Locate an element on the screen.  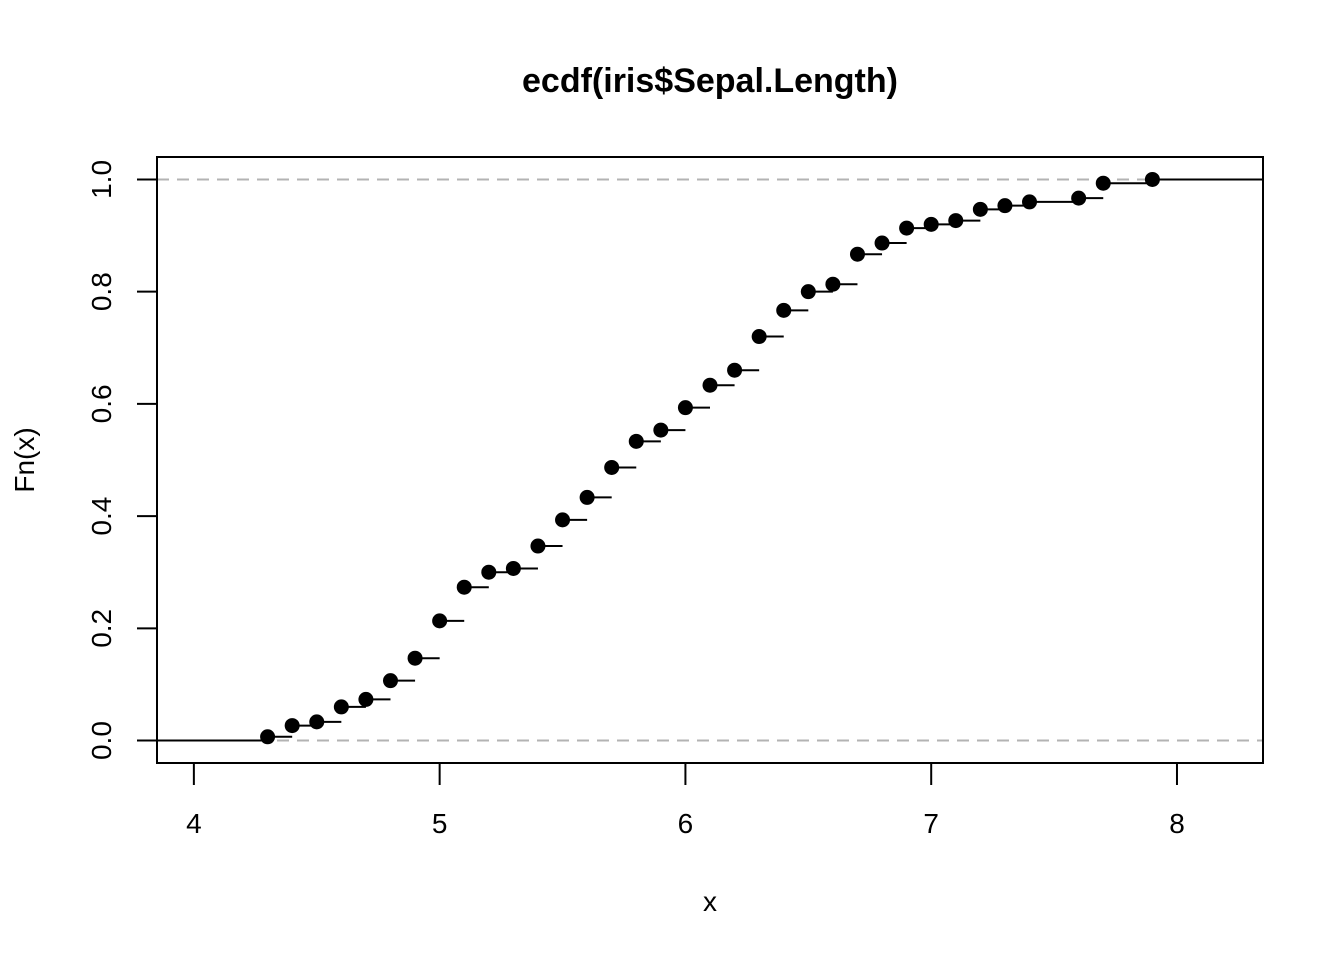
y-tick-label: 0.6 is located at coordinates (101, 403).